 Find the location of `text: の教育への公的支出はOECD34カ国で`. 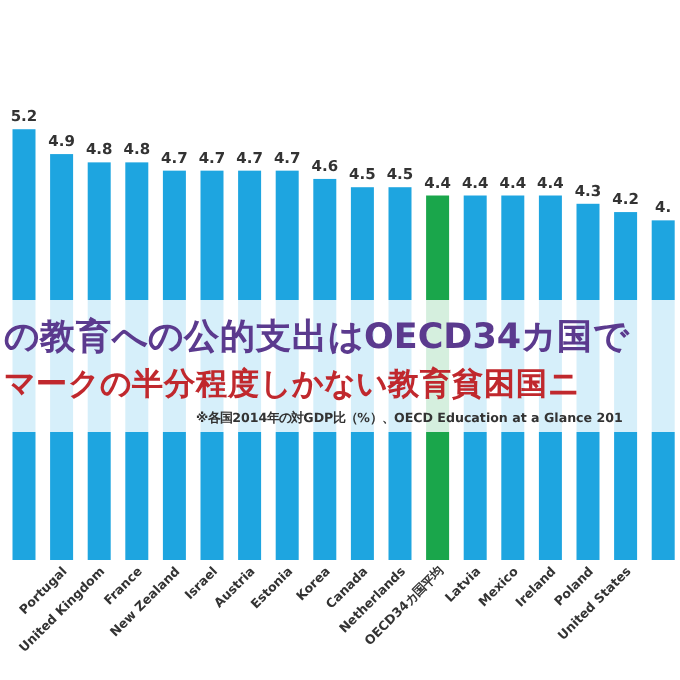

text: の教育への公的支出はOECD34カ国で is located at coordinates (318, 336).